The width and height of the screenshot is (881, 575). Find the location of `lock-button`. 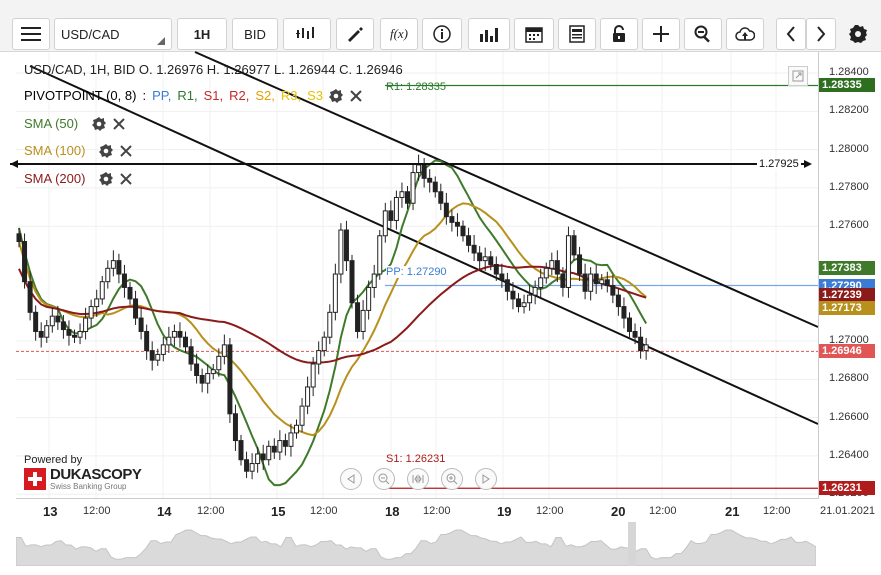

lock-button is located at coordinates (619, 34).